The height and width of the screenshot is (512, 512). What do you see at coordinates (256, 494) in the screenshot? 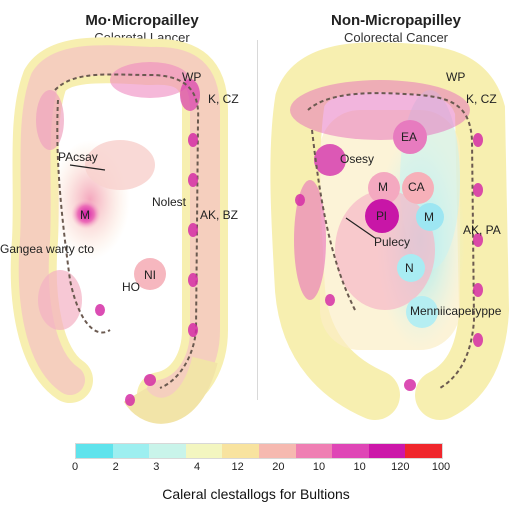
I see `color-scale-title: Caleral clestallogs for Bultions` at bounding box center [256, 494].